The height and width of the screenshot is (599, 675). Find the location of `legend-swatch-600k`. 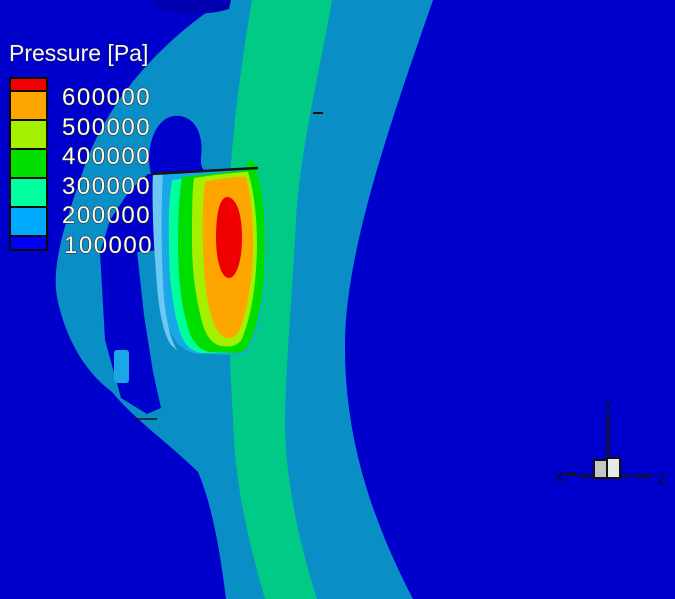

legend-swatch-600k is located at coordinates (28, 105).